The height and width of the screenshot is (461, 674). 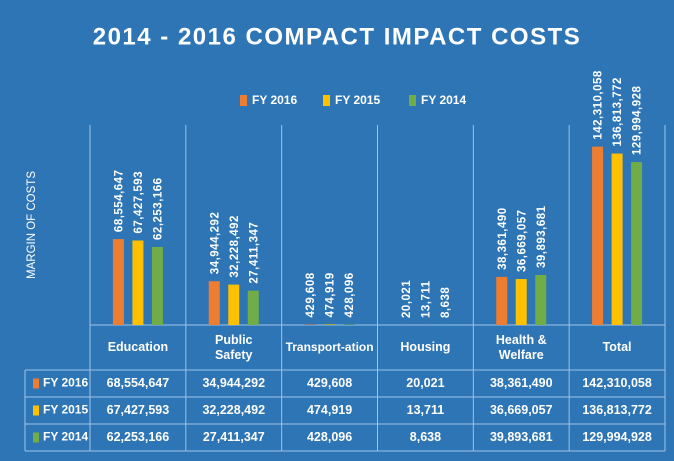 What do you see at coordinates (425, 437) in the screenshot?
I see `table-cell: 8,638` at bounding box center [425, 437].